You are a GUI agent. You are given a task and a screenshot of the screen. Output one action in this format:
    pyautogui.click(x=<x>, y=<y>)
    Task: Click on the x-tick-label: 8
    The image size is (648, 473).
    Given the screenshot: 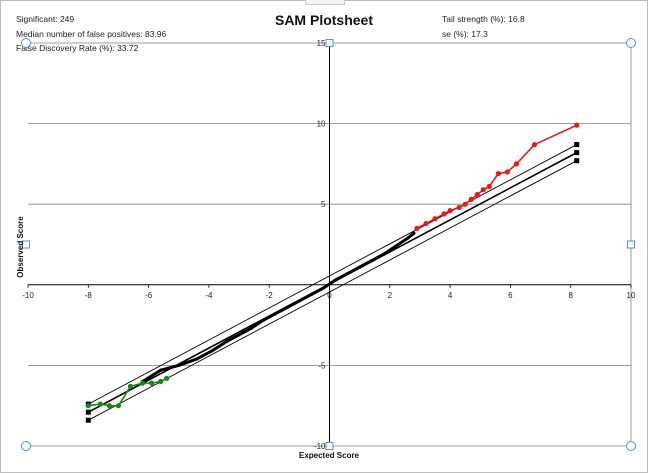 What is the action you would take?
    pyautogui.click(x=570, y=295)
    